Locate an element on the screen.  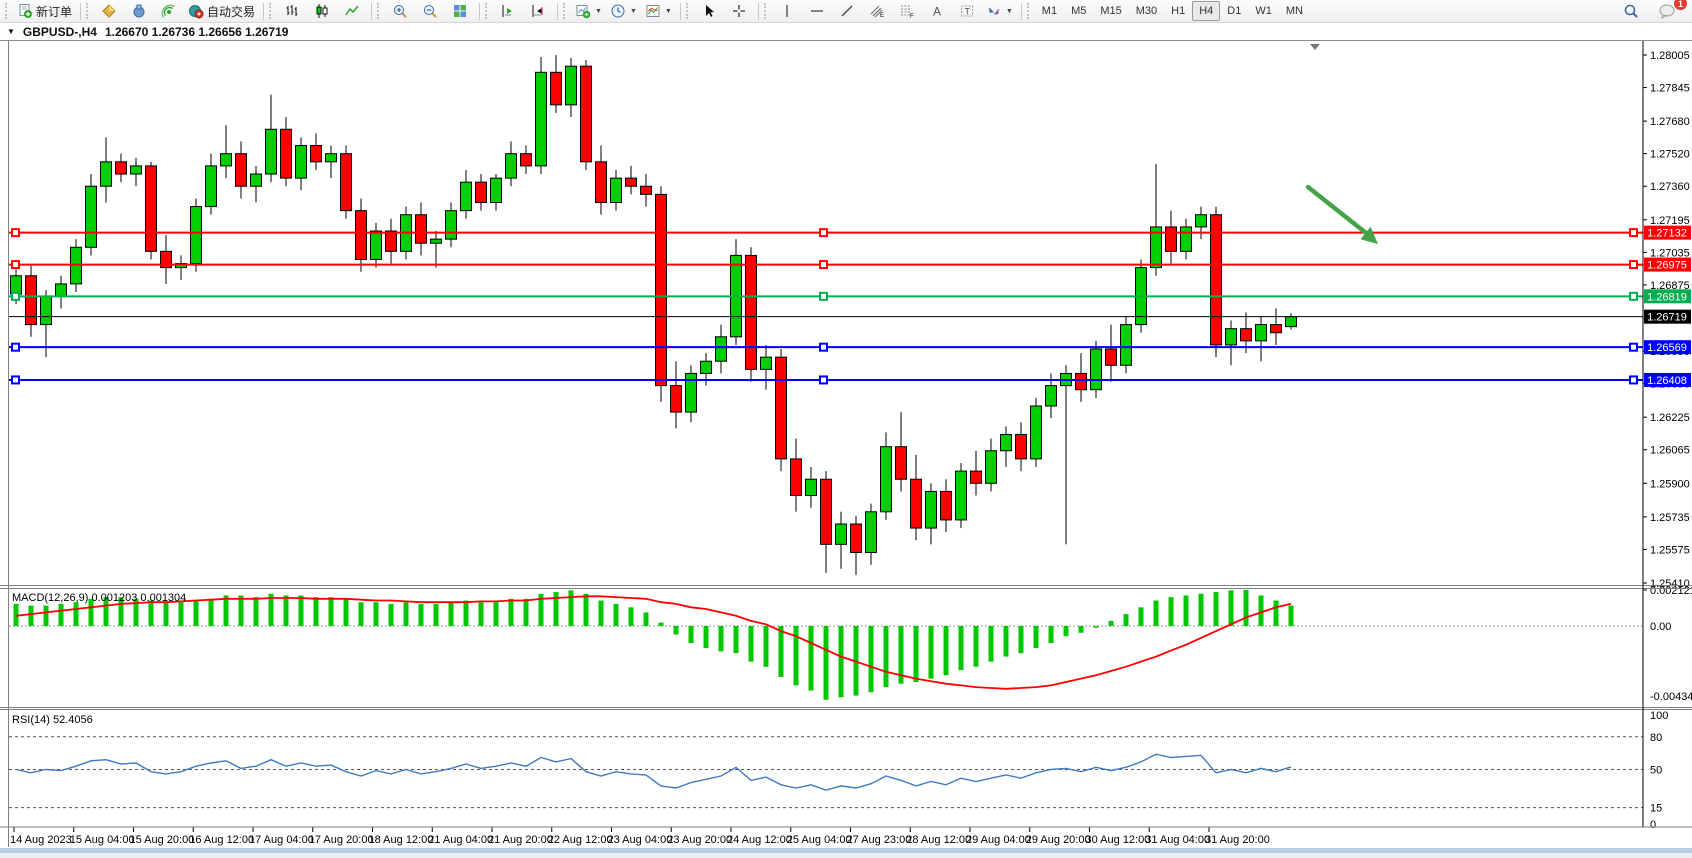
line-chart-icon is located at coordinates (352, 11).